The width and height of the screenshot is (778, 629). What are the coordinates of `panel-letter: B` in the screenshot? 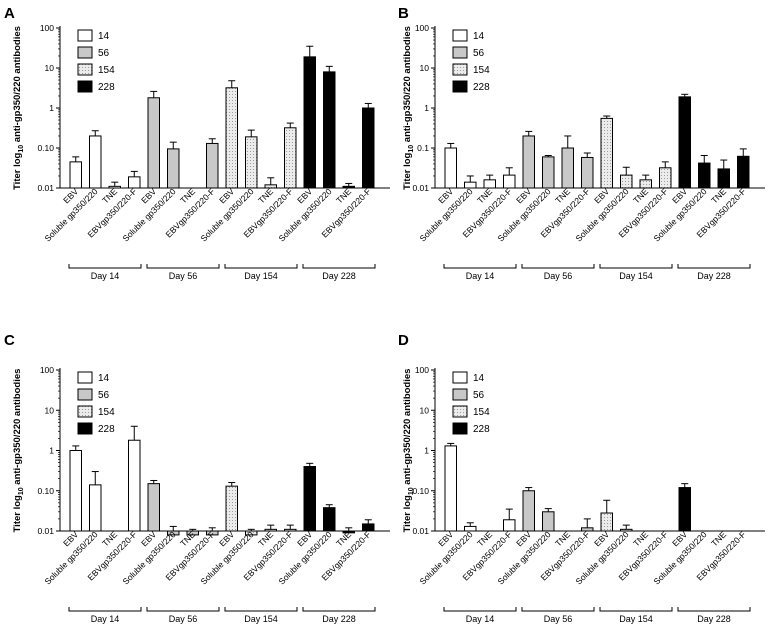 It's located at (403, 13).